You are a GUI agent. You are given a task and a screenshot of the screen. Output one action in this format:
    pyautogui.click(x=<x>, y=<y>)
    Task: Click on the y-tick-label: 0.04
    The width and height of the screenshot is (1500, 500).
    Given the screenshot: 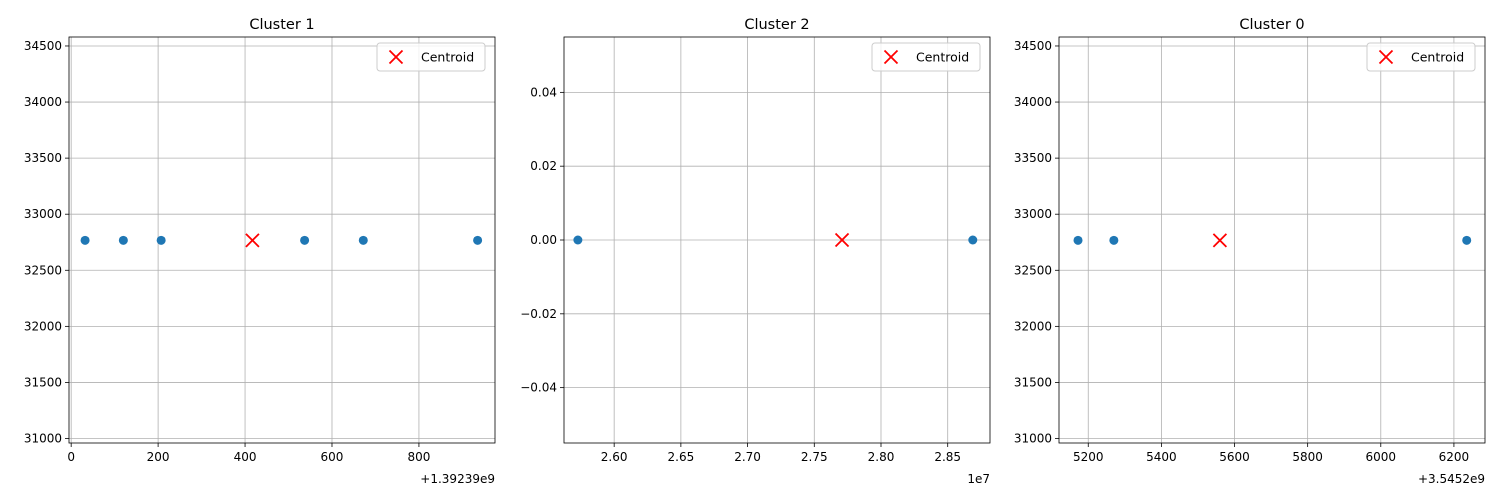 What is the action you would take?
    pyautogui.click(x=543, y=92)
    